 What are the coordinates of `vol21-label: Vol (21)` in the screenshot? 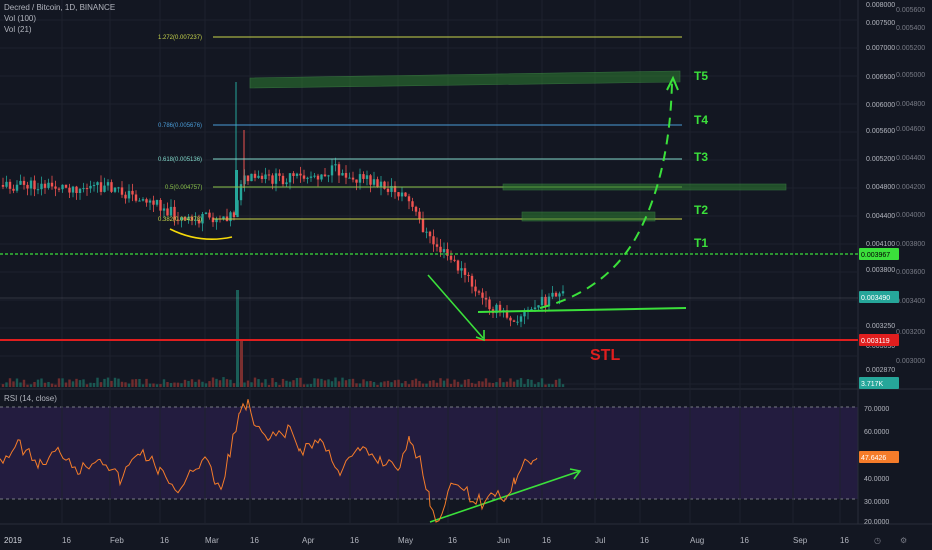 It's located at (59, 29).